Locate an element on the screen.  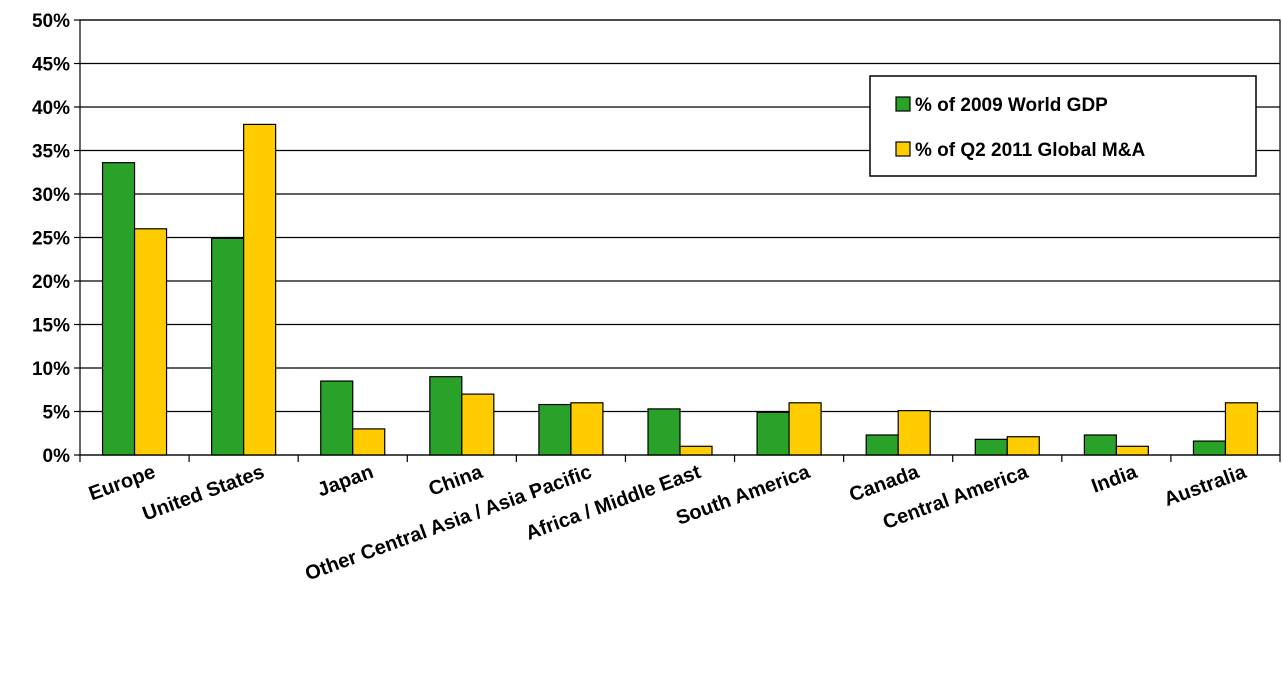
y-tick-label: 15% is located at coordinates (51, 326).